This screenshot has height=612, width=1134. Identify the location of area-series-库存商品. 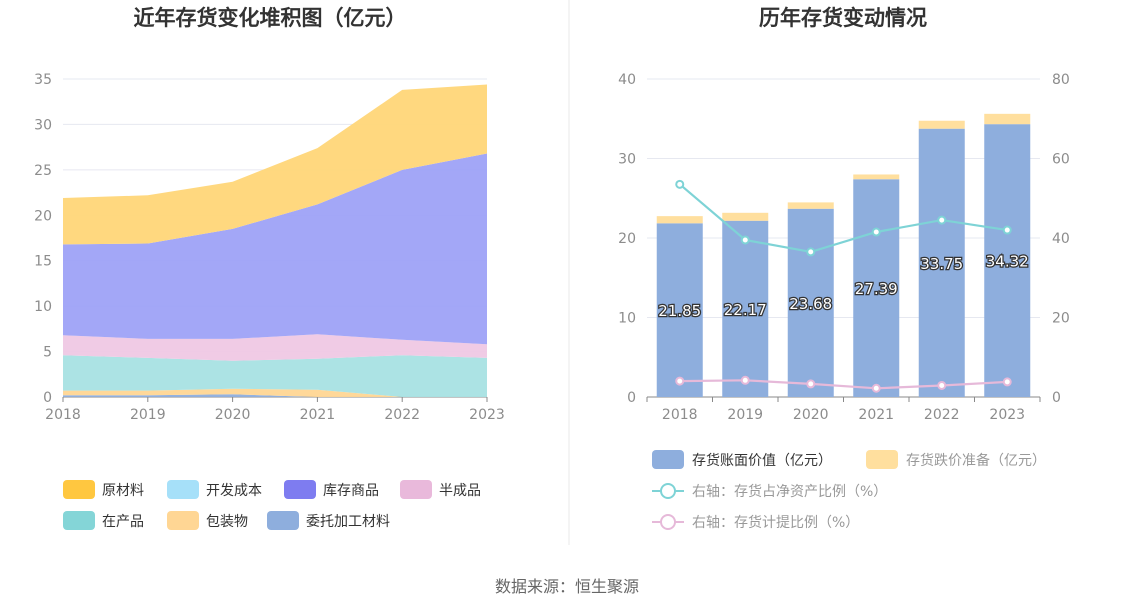
(275, 249).